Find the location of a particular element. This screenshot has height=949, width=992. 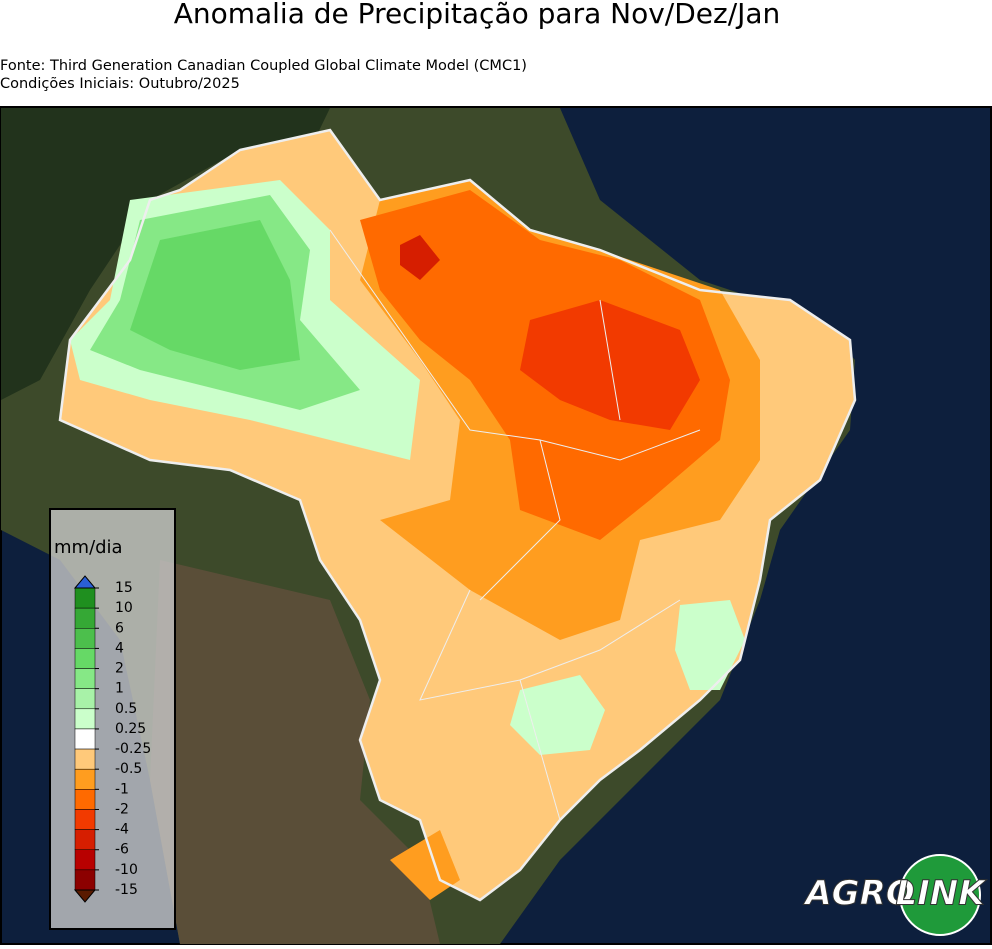

anomaly-dark-red is located at coordinates (420, 257).